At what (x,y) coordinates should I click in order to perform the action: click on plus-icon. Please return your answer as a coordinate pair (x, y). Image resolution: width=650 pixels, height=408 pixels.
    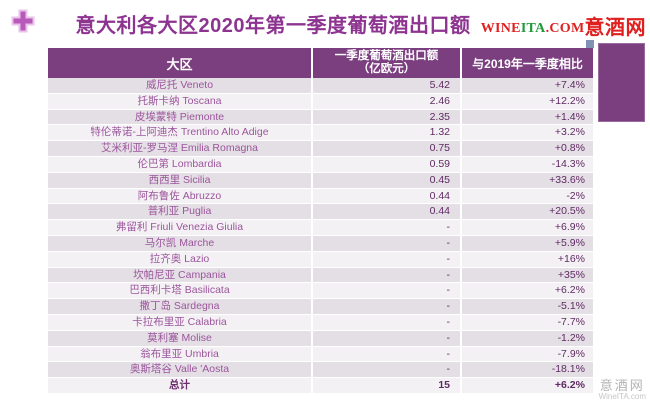
    Looking at the image, I should click on (23, 21).